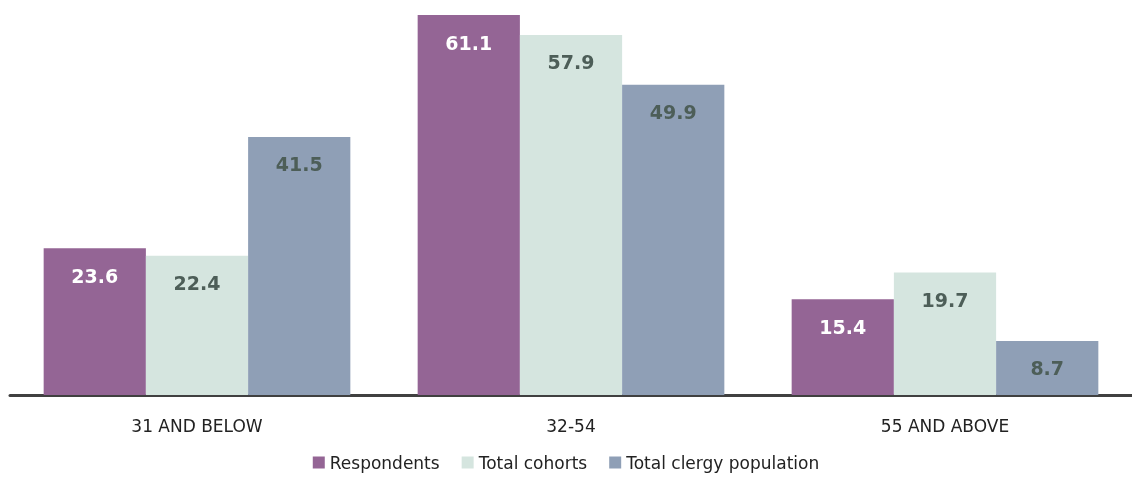  I want to click on data-label: 15.4, so click(843, 326).